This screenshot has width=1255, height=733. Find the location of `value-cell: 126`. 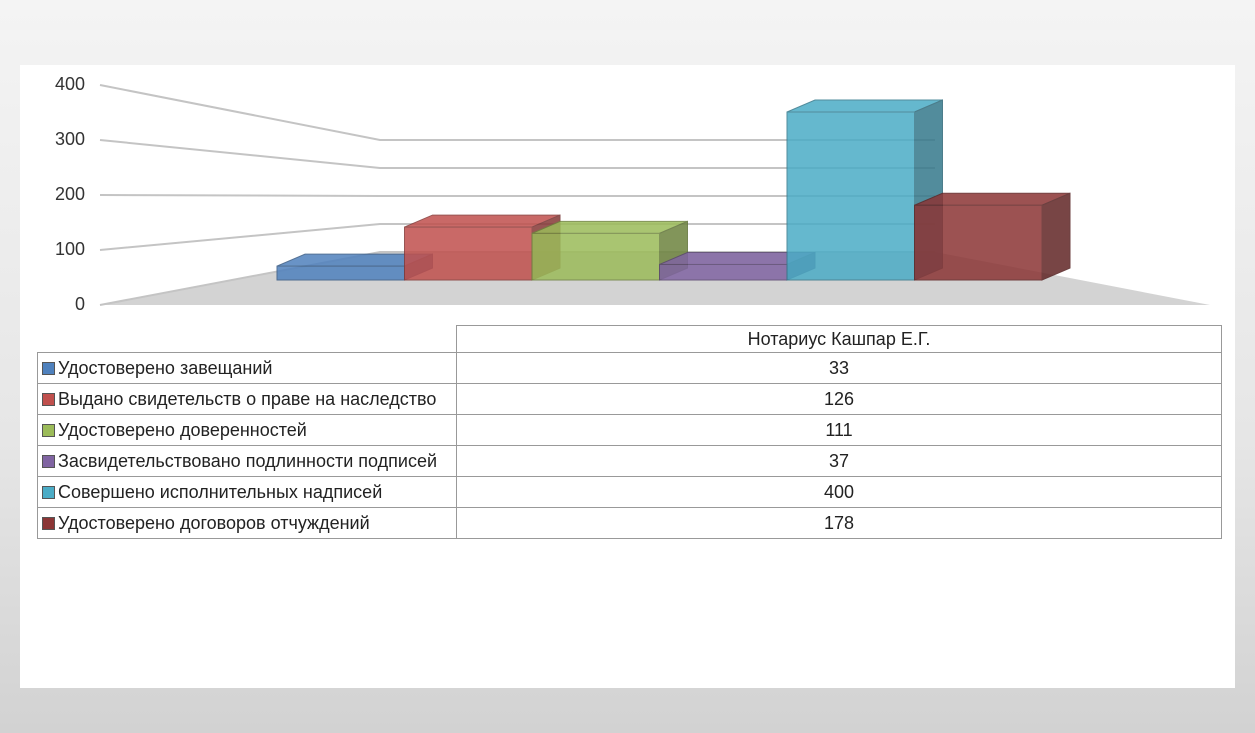

value-cell: 126 is located at coordinates (839, 399).